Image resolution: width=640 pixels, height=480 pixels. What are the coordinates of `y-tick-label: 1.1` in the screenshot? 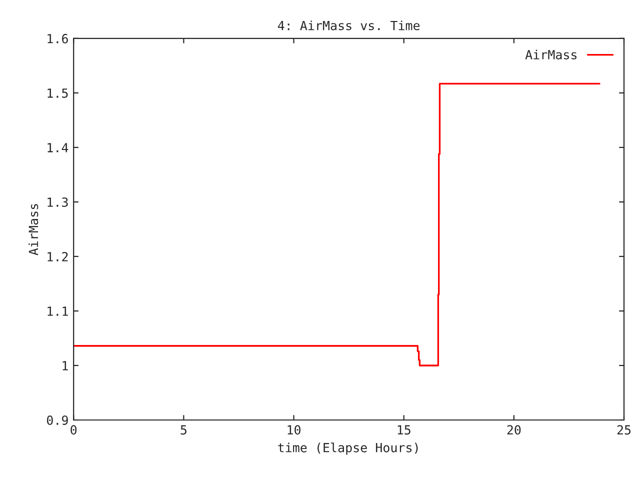 It's located at (58, 311).